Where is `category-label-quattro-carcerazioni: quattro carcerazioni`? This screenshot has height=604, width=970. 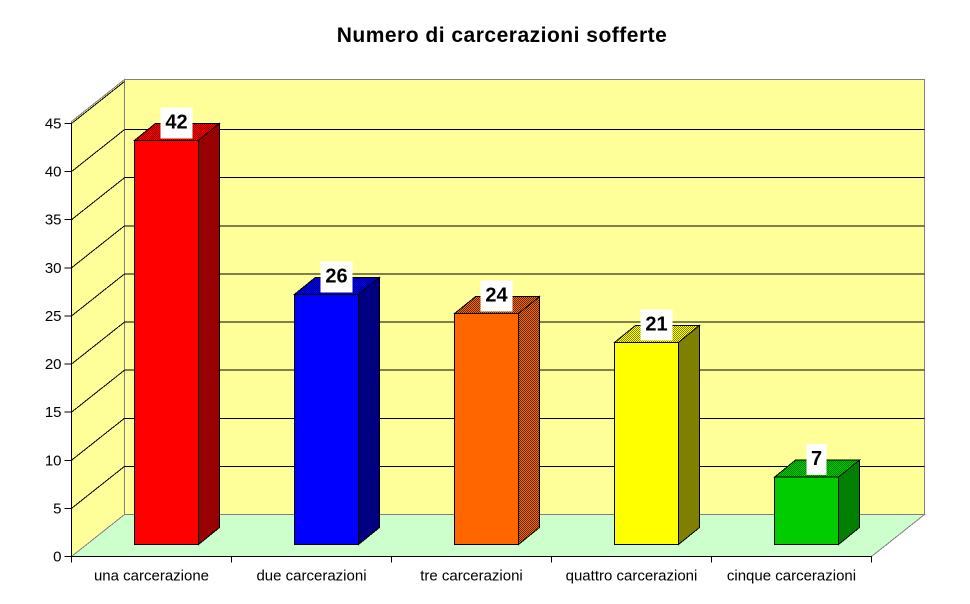
category-label-quattro-carcerazioni: quattro carcerazioni is located at coordinates (632, 576).